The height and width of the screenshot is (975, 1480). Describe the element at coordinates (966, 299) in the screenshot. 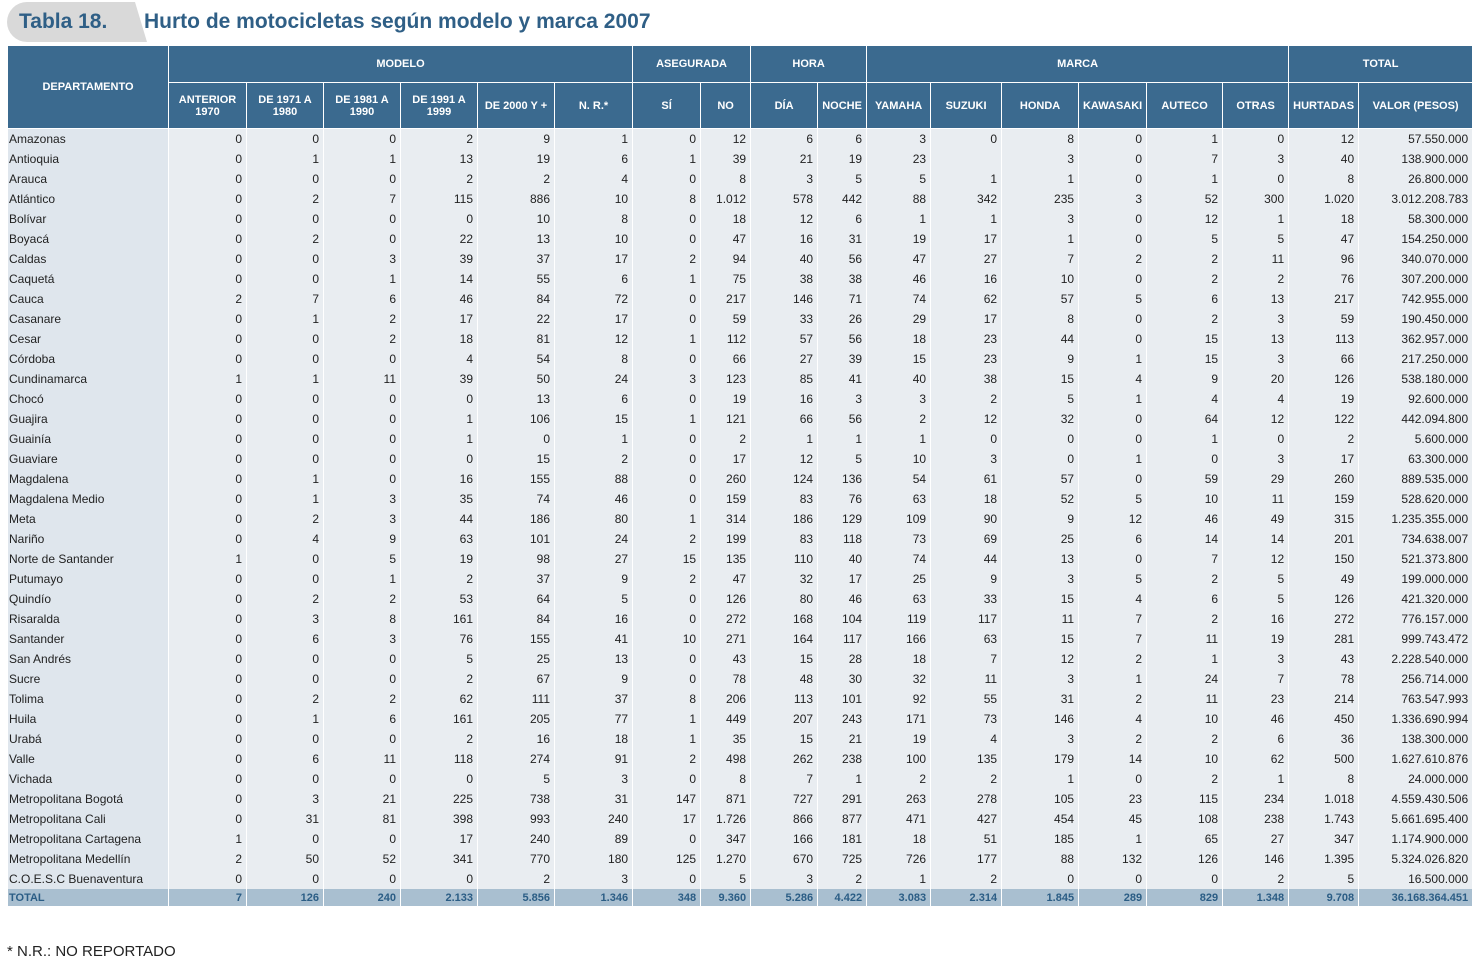

I see `value-cell: 62` at that location.